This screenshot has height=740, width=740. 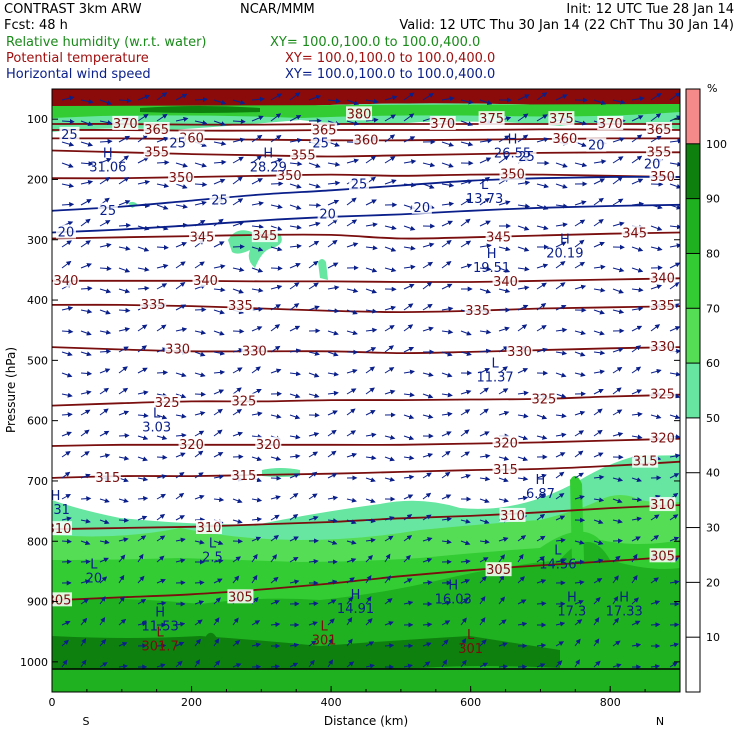 I want to click on y-tick-label: 100, so click(x=37, y=119).